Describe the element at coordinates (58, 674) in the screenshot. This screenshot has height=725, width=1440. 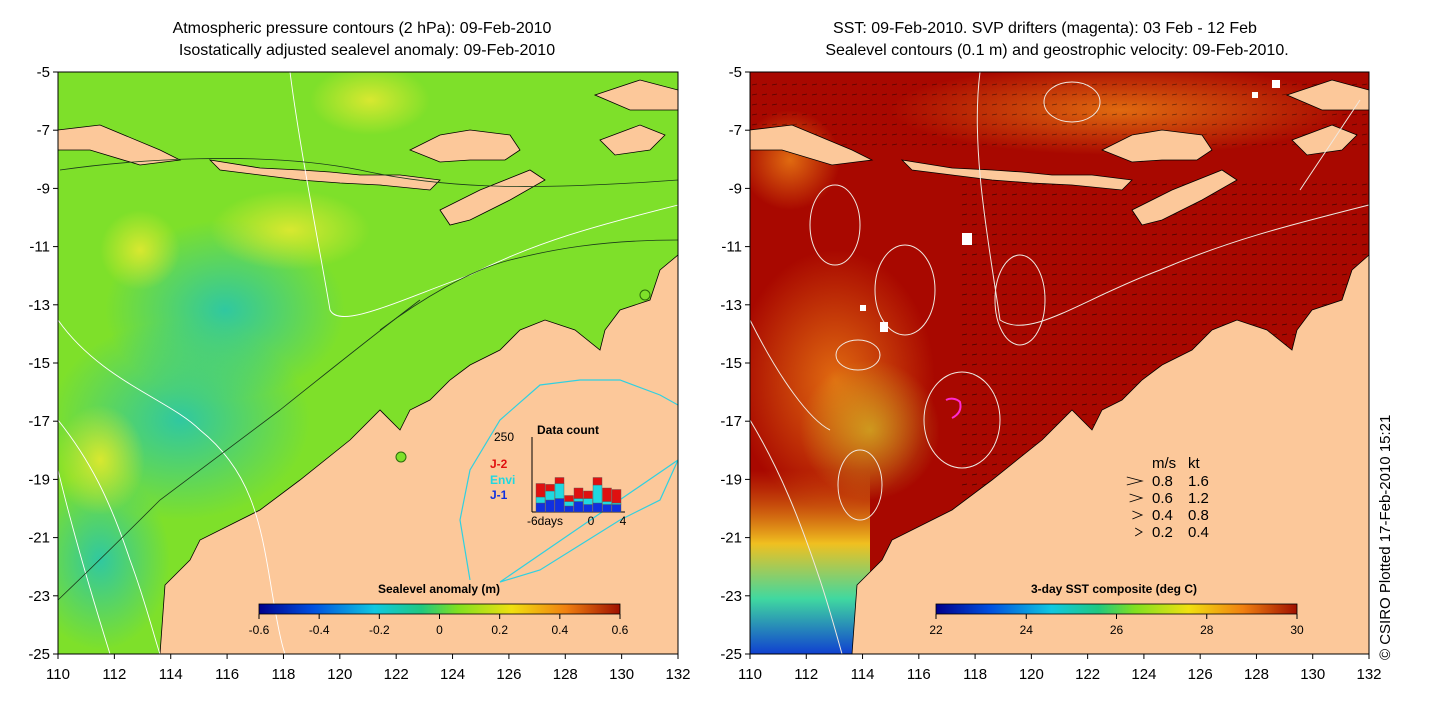
I see `left-lon-tick-label: 110` at that location.